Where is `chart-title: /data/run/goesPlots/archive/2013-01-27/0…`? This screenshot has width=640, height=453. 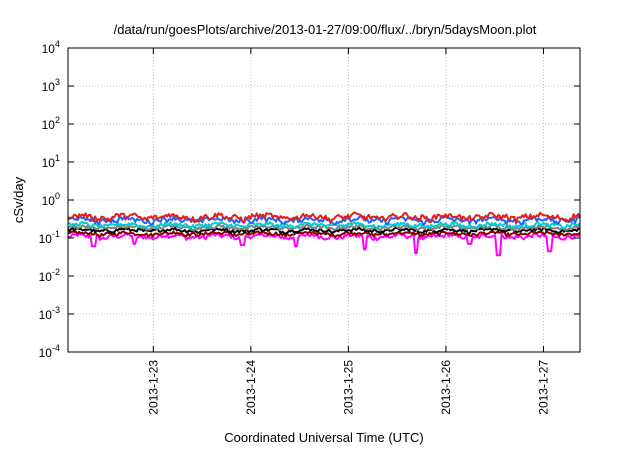
chart-title: /data/run/goesPlots/archive/2013-01-27/0… is located at coordinates (325, 29).